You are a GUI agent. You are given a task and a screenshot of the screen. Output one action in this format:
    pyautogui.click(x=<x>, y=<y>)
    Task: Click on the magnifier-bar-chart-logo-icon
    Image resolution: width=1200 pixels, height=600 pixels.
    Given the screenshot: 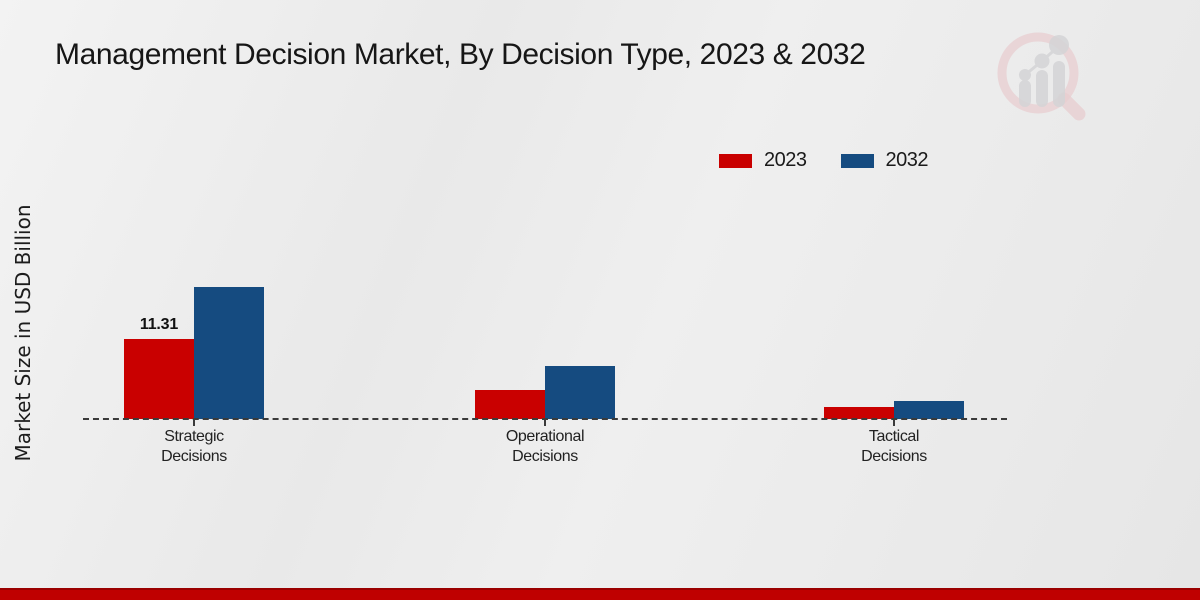 What is the action you would take?
    pyautogui.click(x=1041, y=76)
    